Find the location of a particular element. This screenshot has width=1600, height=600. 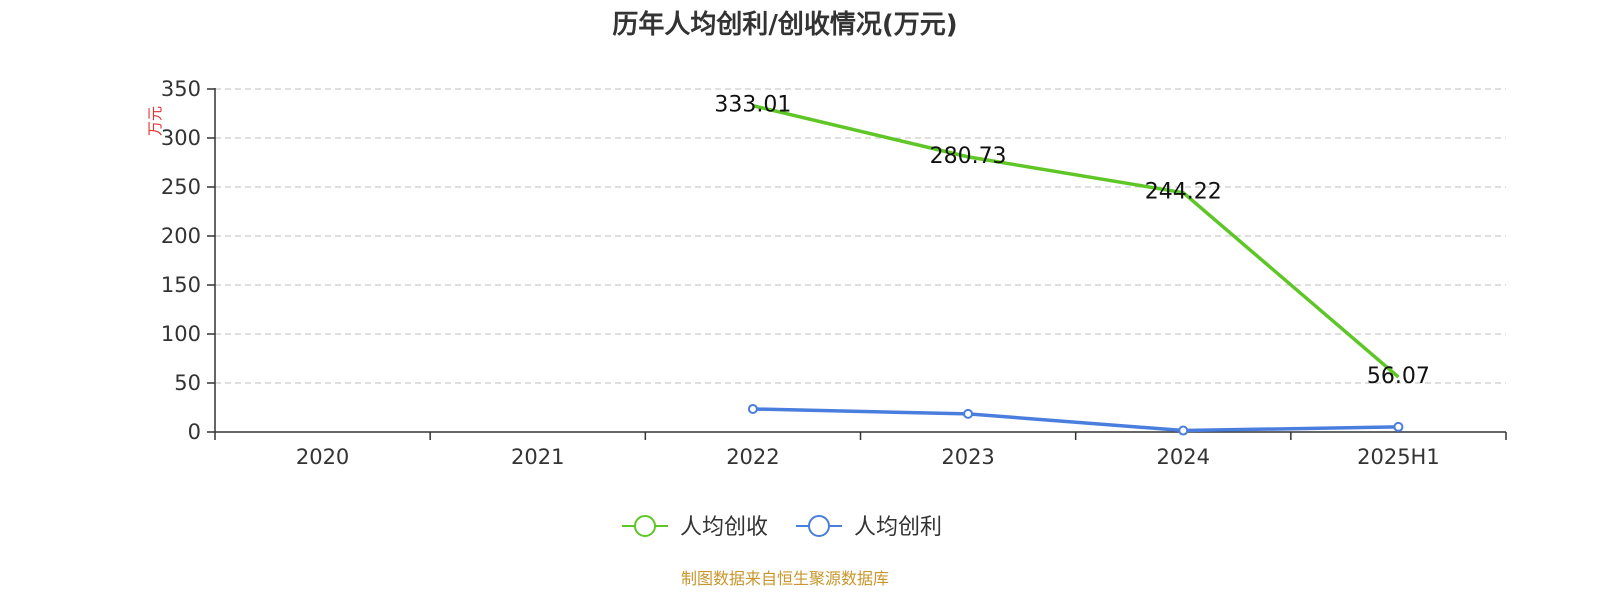

y-tick-label: 50 is located at coordinates (187, 383).